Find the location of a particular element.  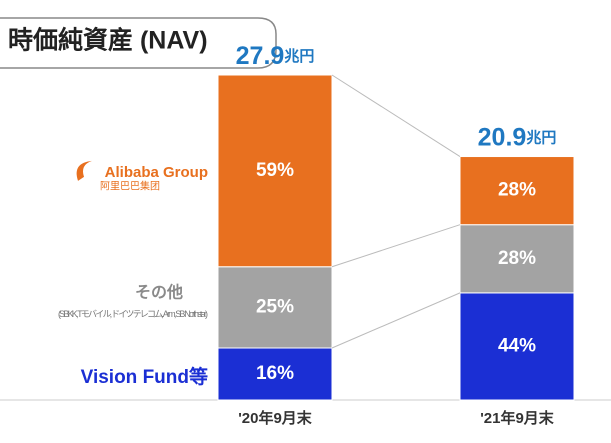

legend-label: その他 is located at coordinates (159, 292).